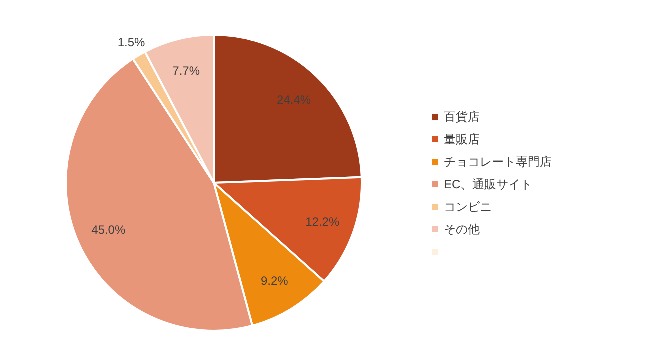  Describe the element at coordinates (468, 207) in the screenshot. I see `legend-label: コンビニ` at that location.